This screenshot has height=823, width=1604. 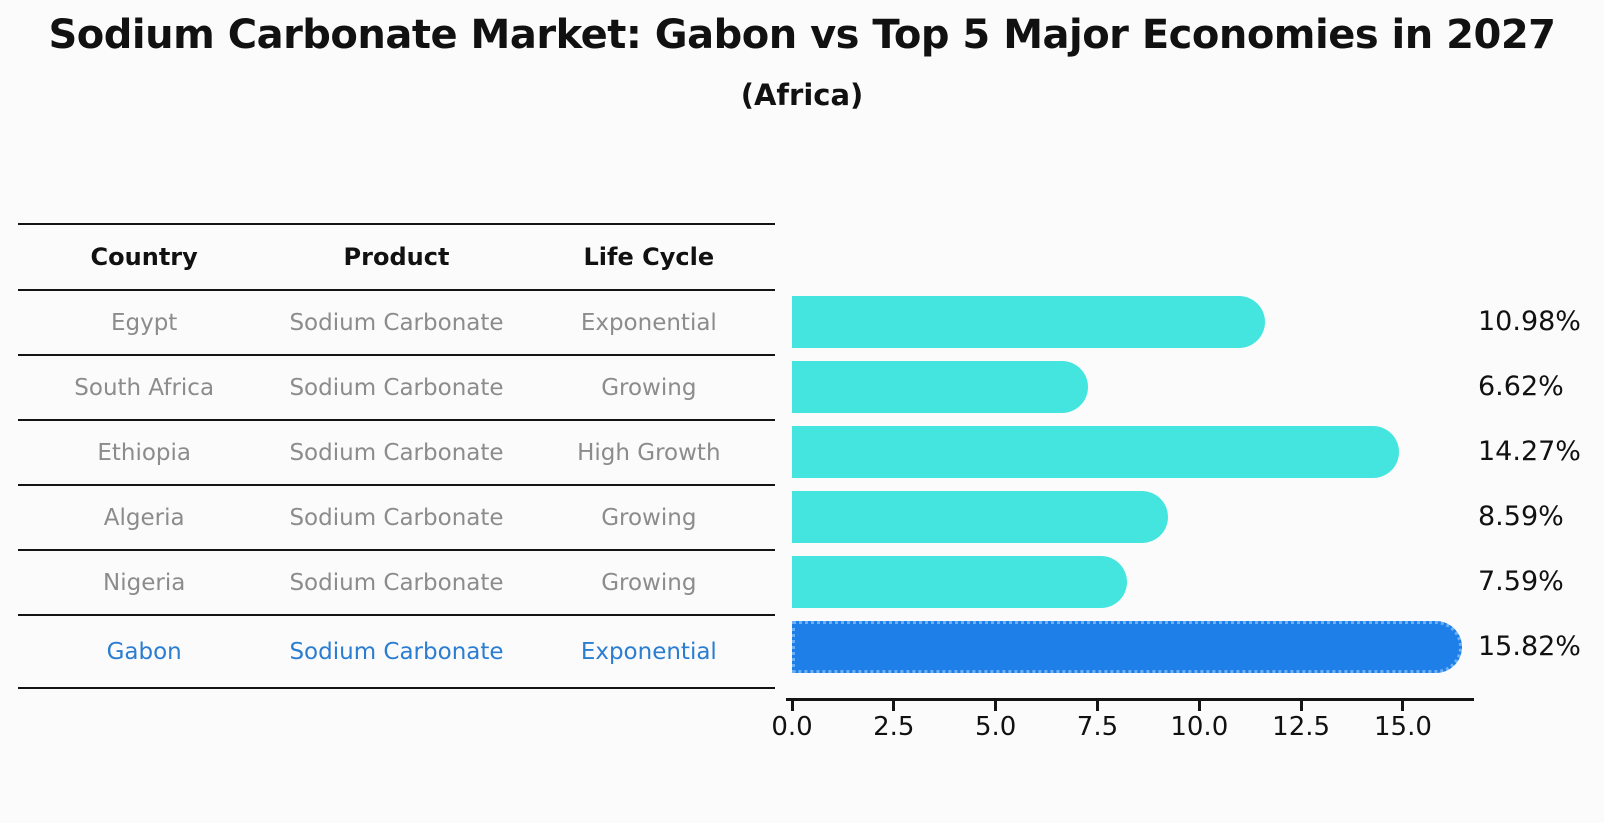 I want to click on bar-value-label: 8.59%, so click(x=1521, y=516).